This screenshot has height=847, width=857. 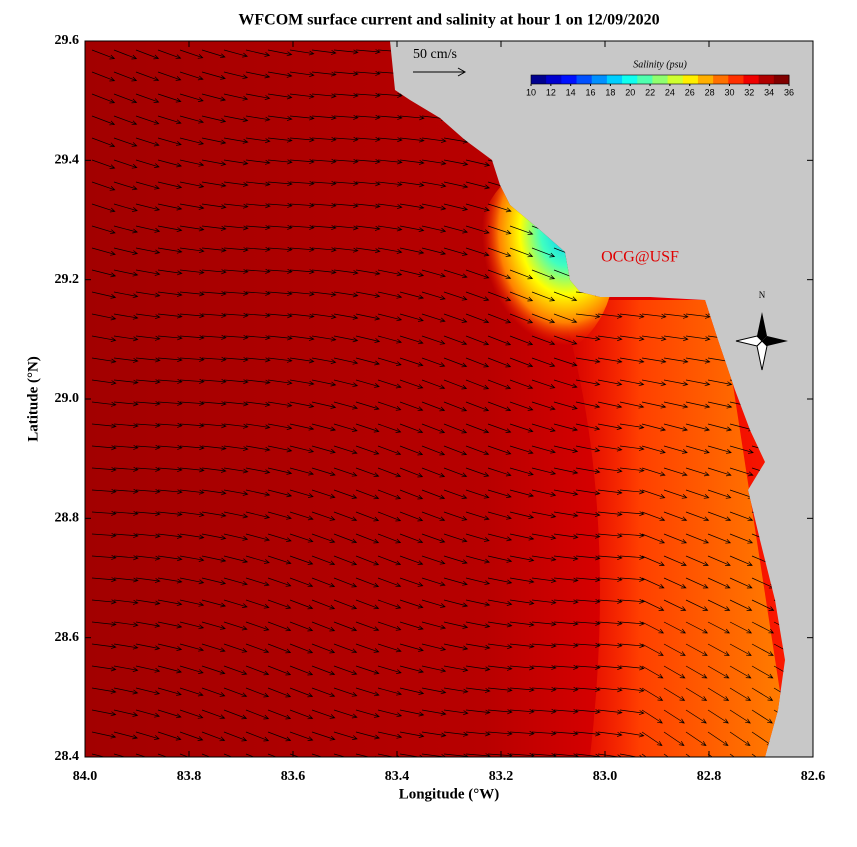 What do you see at coordinates (189, 776) in the screenshot?
I see `x-tick-label: 83.8` at bounding box center [189, 776].